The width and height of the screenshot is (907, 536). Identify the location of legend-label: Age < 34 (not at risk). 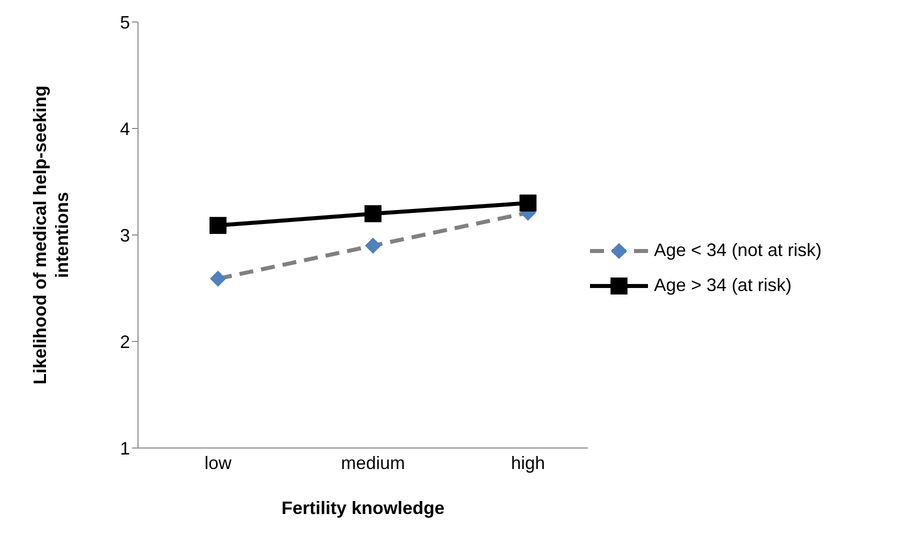
(738, 250).